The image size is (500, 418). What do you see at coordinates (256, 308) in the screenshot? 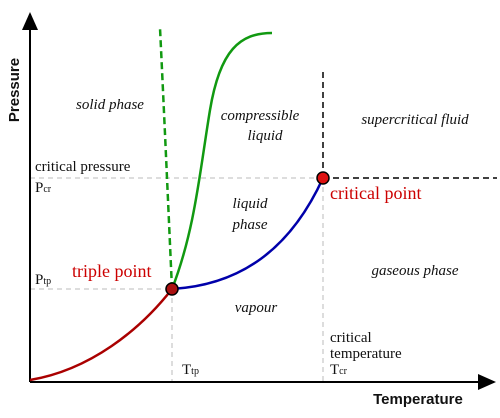
I see `region-label: vapour` at bounding box center [256, 308].